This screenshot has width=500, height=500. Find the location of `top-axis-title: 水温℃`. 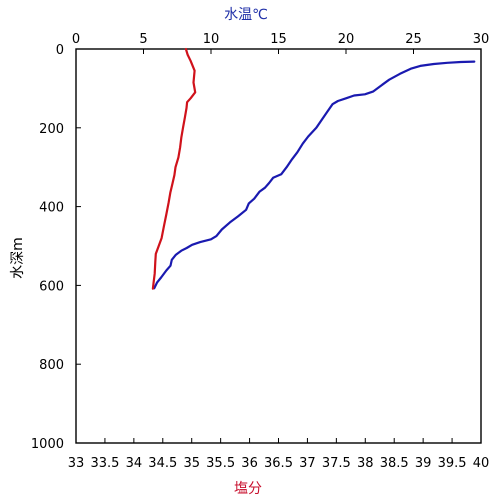

top-axis-title: 水温℃ is located at coordinates (246, 15).